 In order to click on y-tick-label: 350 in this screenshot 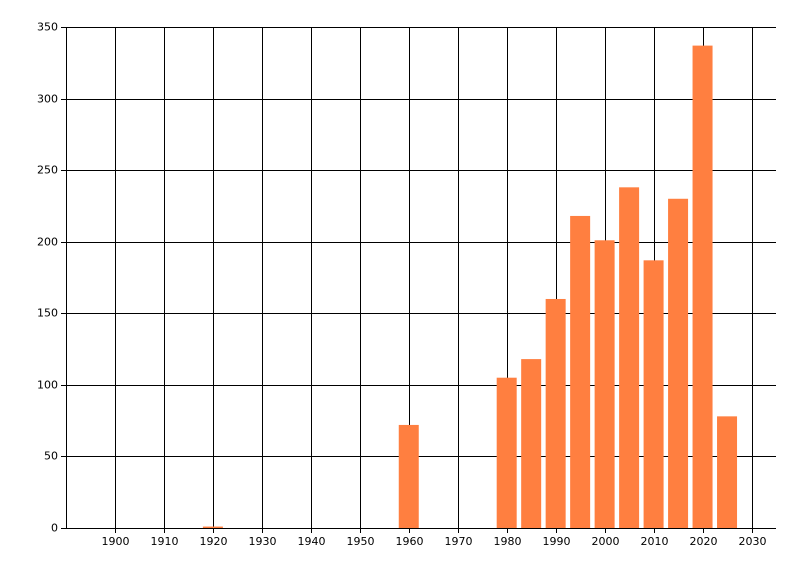, I will do `click(47, 27)`.